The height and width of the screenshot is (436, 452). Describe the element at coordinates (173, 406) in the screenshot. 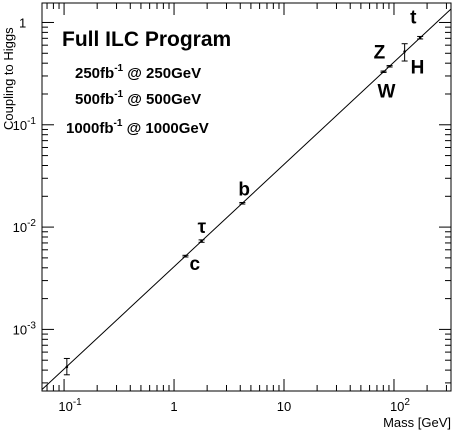

I see `x-tick-label: 1` at that location.